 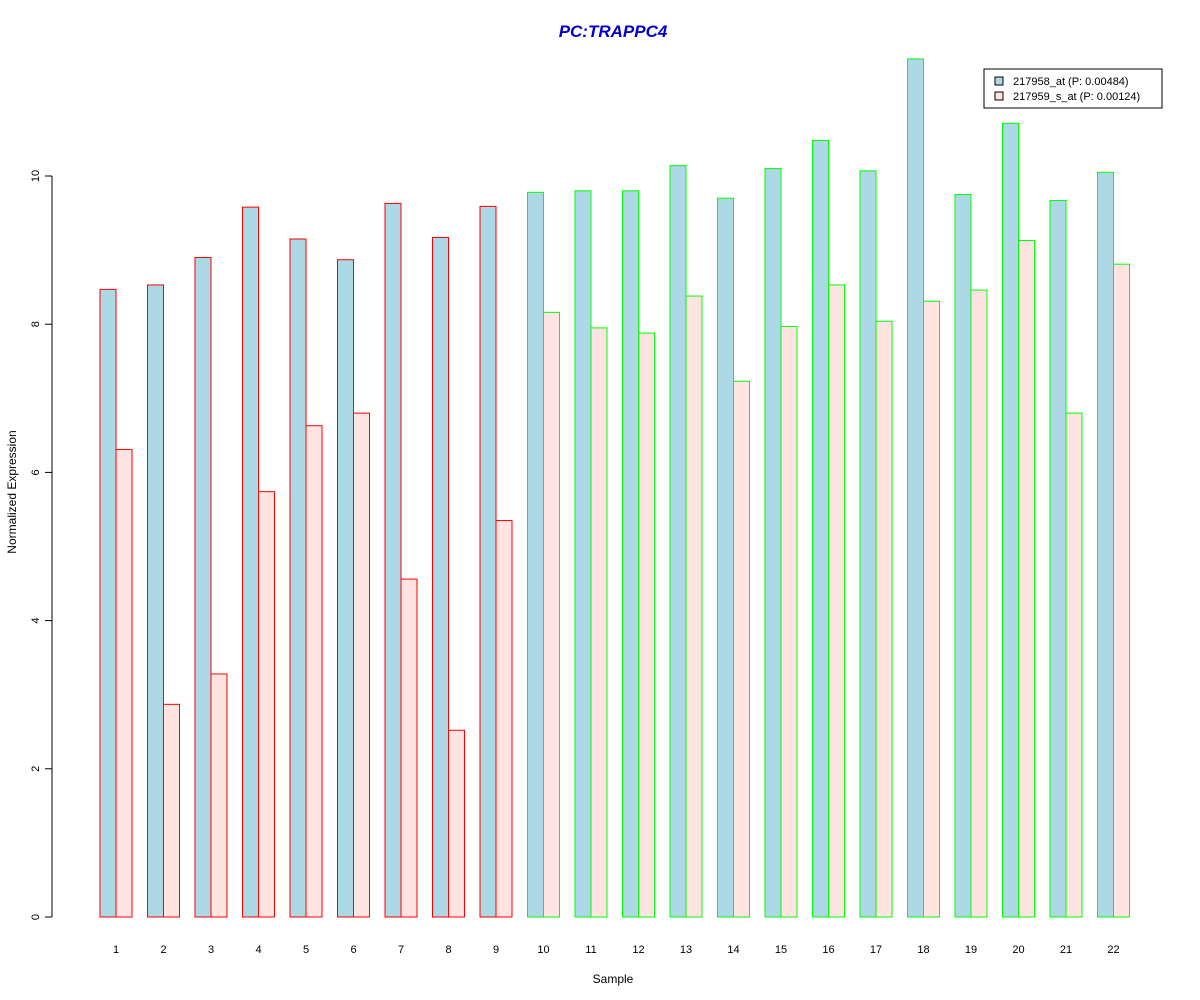 I want to click on x-tick-label: 12, so click(x=638, y=950).